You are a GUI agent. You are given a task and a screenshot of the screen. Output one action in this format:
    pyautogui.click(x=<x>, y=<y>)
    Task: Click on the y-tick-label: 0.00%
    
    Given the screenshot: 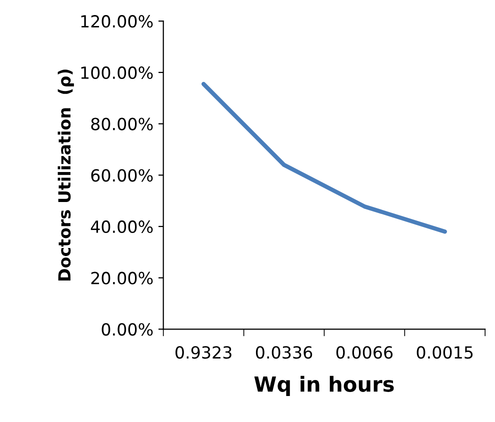 What is the action you would take?
    pyautogui.click(x=127, y=329)
    